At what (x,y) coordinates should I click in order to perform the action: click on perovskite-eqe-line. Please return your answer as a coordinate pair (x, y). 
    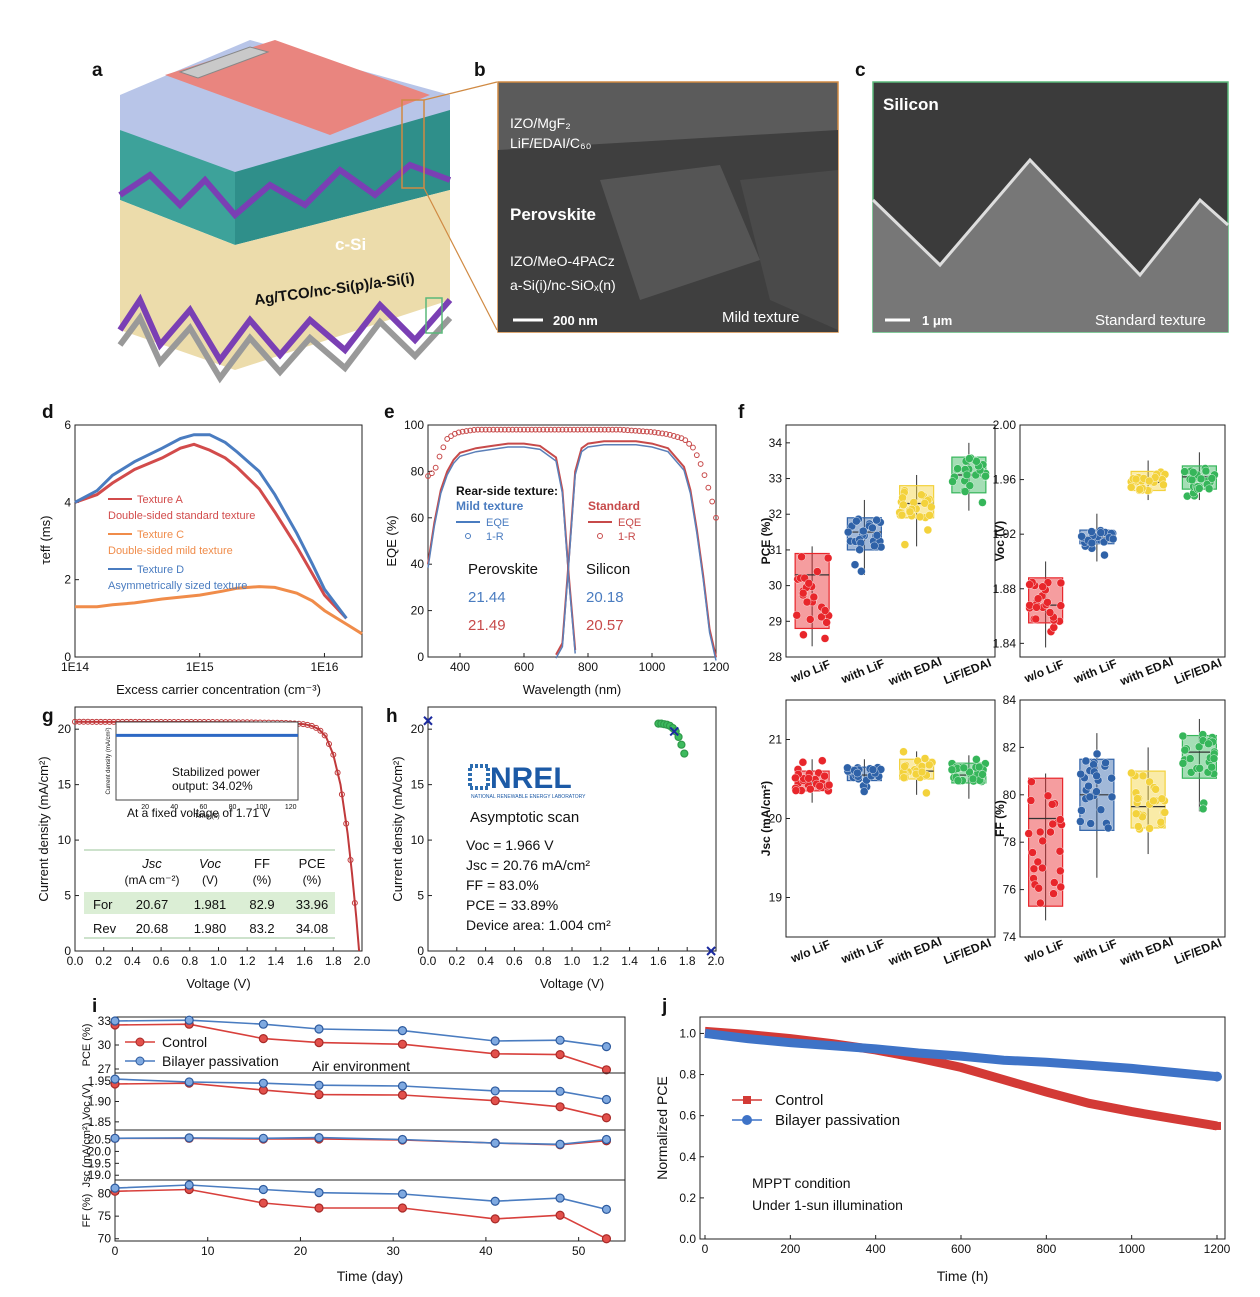
    Looking at the image, I should click on (501, 550).